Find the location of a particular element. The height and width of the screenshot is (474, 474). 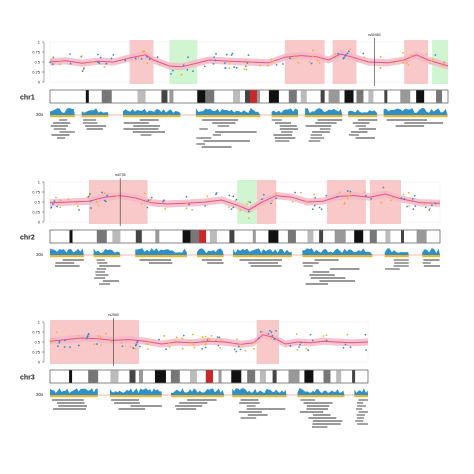

coverage-label: 30x is located at coordinates (40, 114).